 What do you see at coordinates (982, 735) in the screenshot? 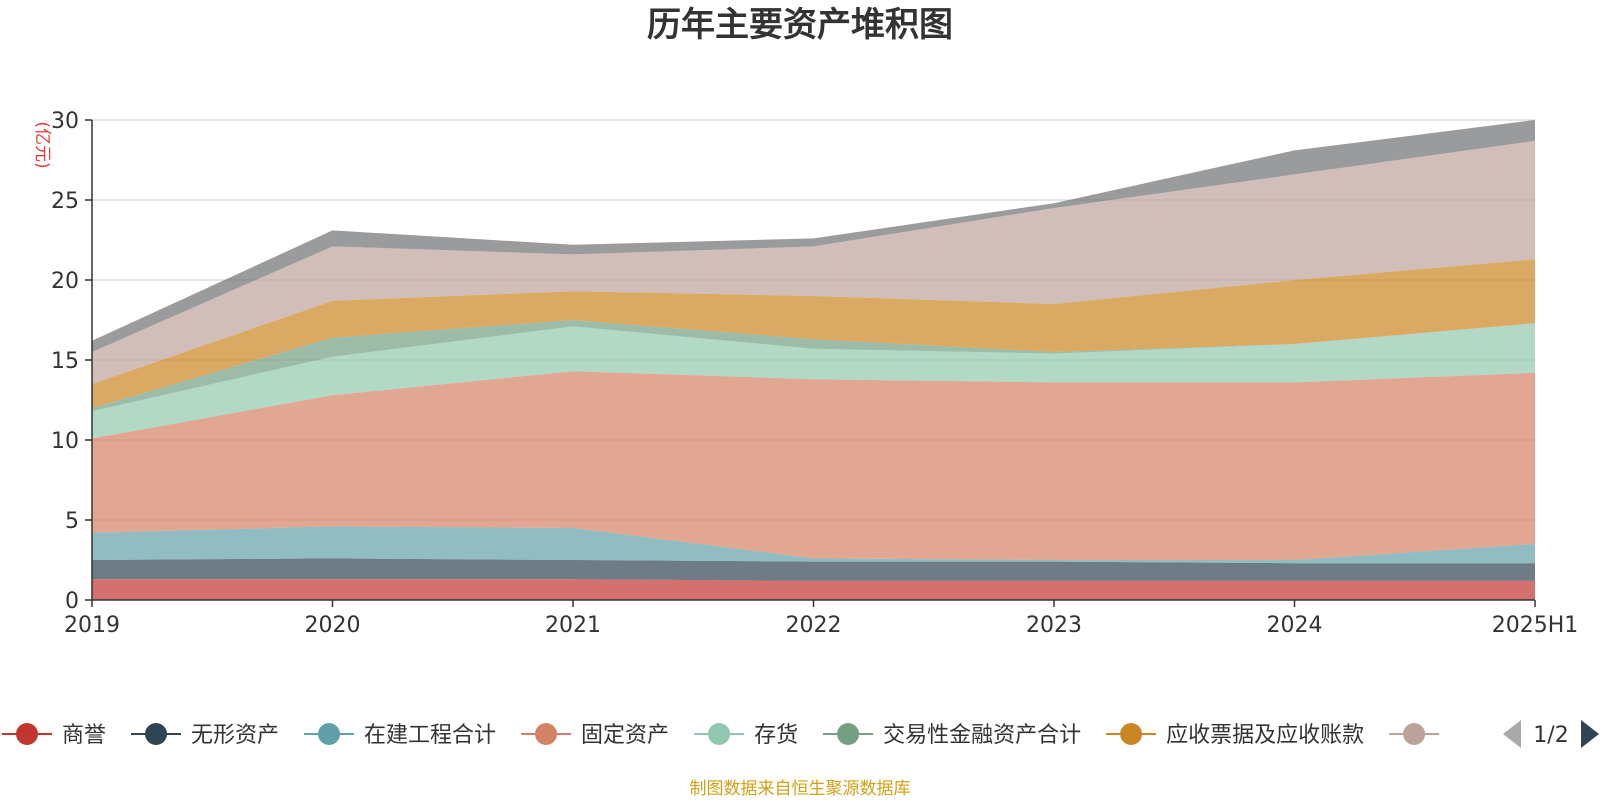
I see `legend-label: 交易性金融资产合计` at bounding box center [982, 735].